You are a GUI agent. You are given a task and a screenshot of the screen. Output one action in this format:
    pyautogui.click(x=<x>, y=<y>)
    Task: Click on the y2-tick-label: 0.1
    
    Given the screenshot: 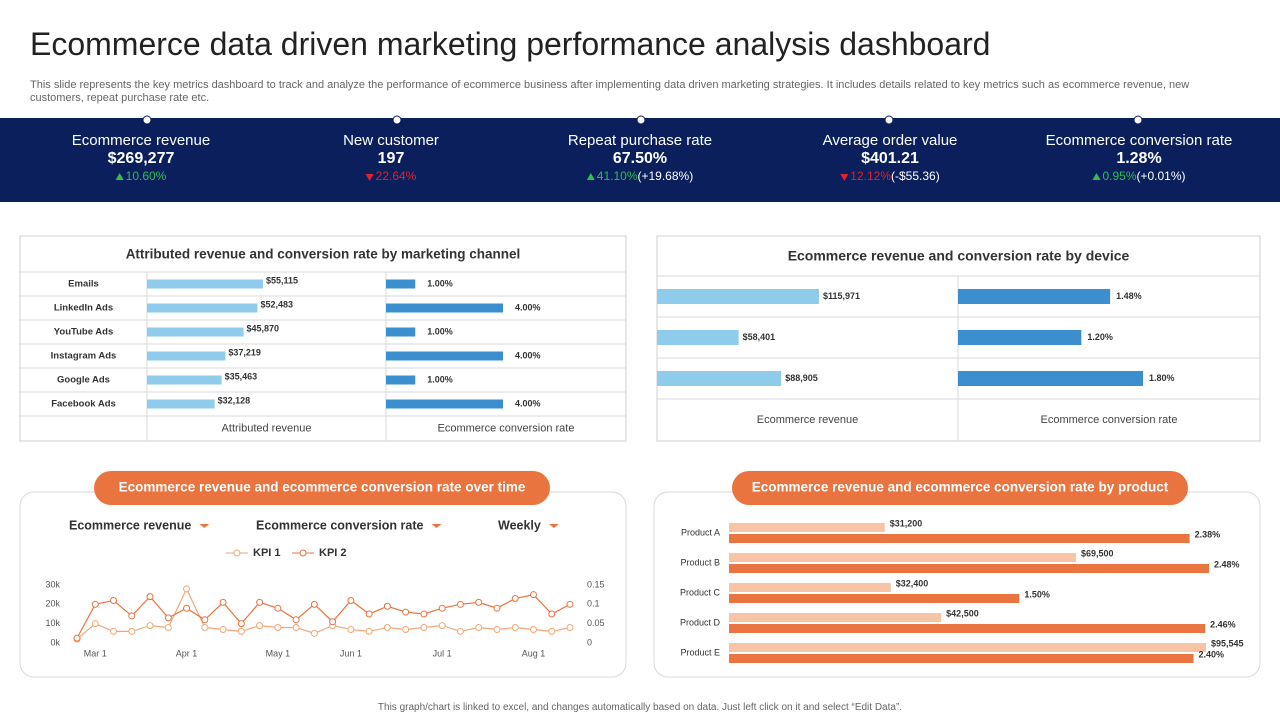 What is the action you would take?
    pyautogui.click(x=593, y=604)
    